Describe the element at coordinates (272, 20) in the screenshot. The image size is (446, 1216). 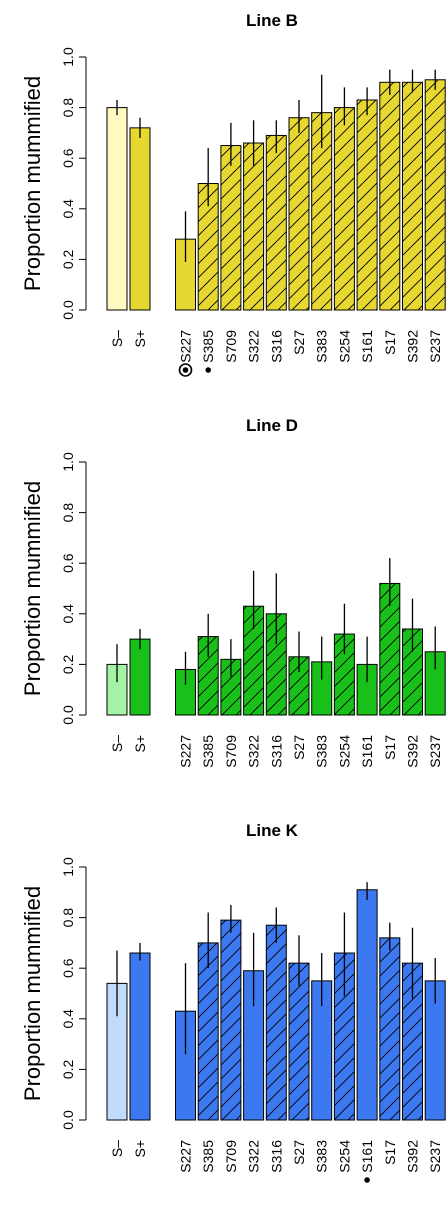
I see `chart-title: Line B` at that location.